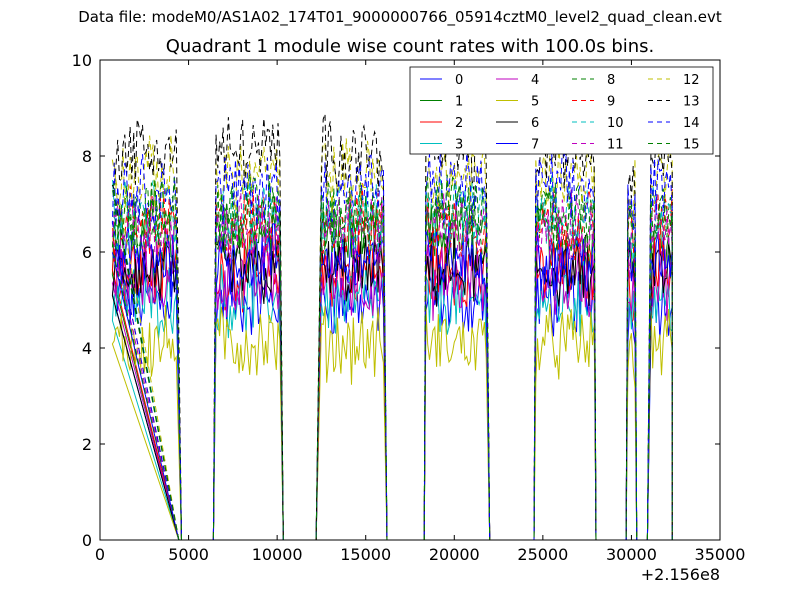 The height and width of the screenshot is (600, 800). What do you see at coordinates (611, 102) in the screenshot?
I see `legend-label-9: 9` at bounding box center [611, 102].